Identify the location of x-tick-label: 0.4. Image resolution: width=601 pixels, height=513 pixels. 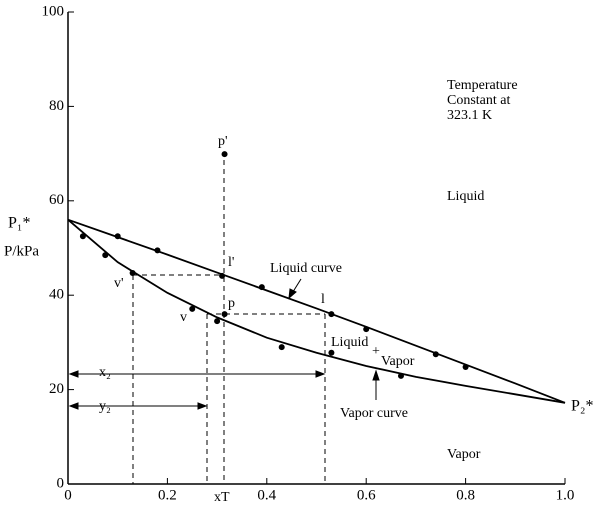
(266, 495).